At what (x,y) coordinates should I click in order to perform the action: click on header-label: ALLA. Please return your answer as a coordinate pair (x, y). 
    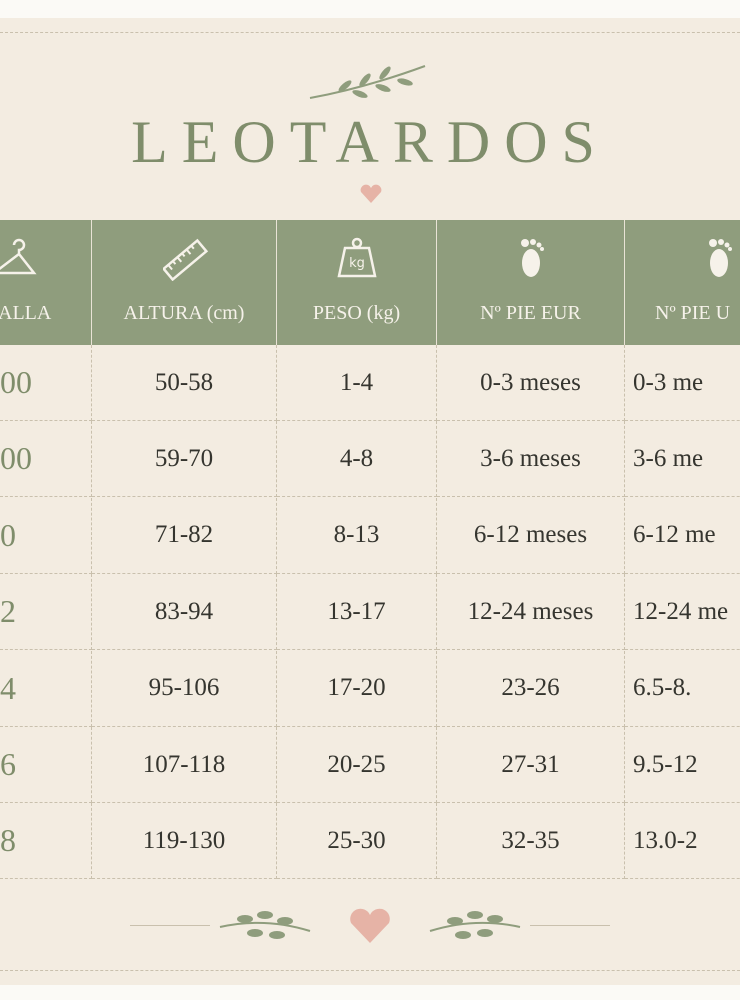
    Looking at the image, I should click on (26, 313).